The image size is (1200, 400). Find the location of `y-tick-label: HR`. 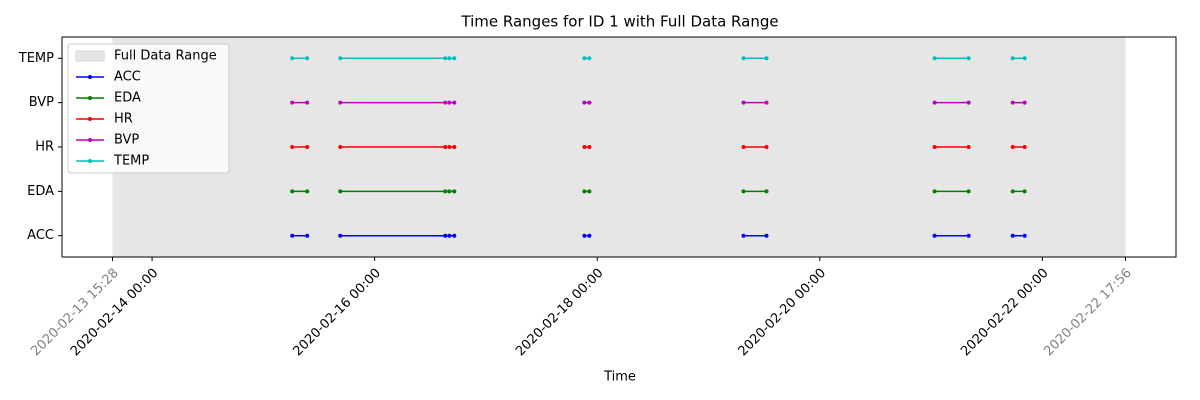

y-tick-label: HR is located at coordinates (44, 147).